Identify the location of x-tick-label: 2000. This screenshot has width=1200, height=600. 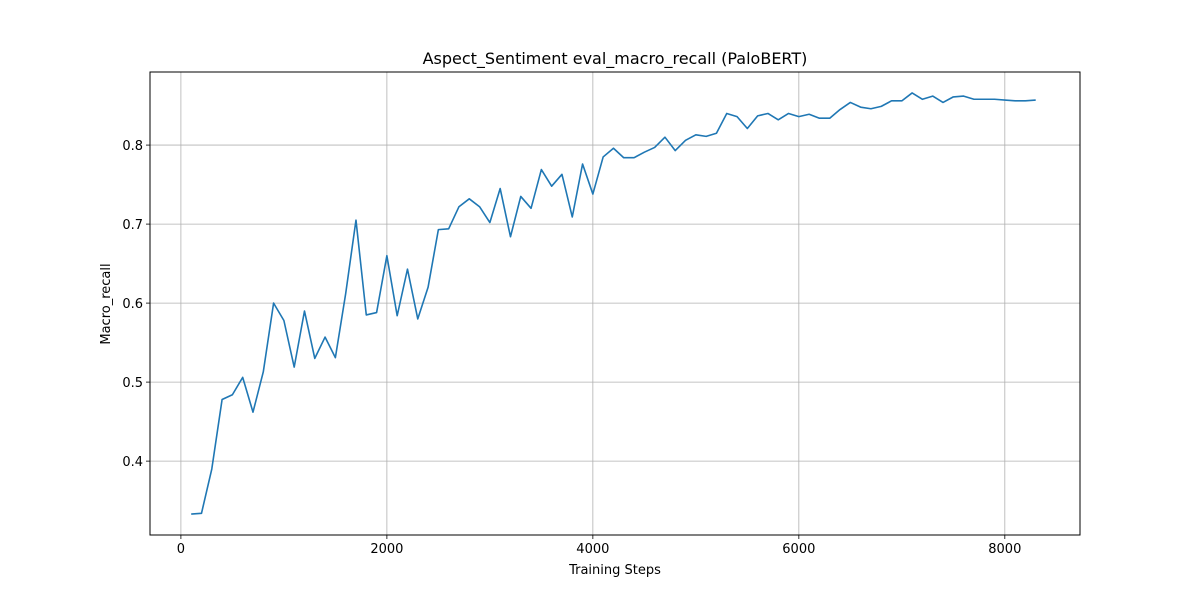
(386, 549).